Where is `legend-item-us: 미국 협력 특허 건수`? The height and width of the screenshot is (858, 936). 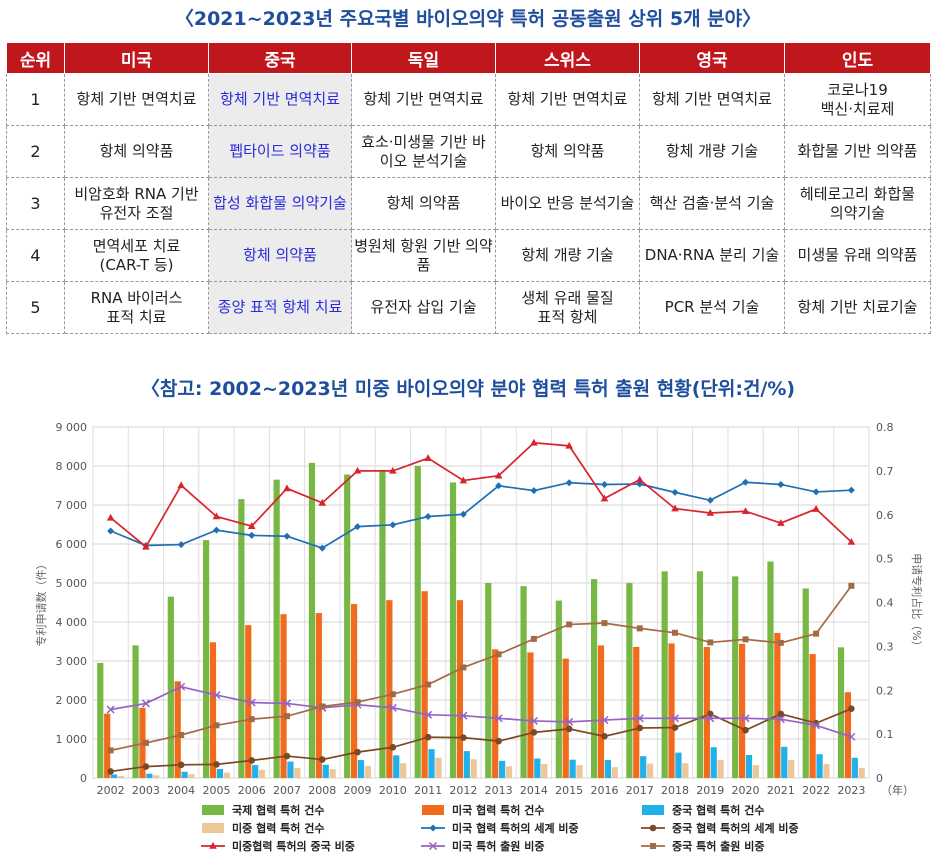 legend-item-us: 미국 협력 특허 건수 is located at coordinates (482, 810).